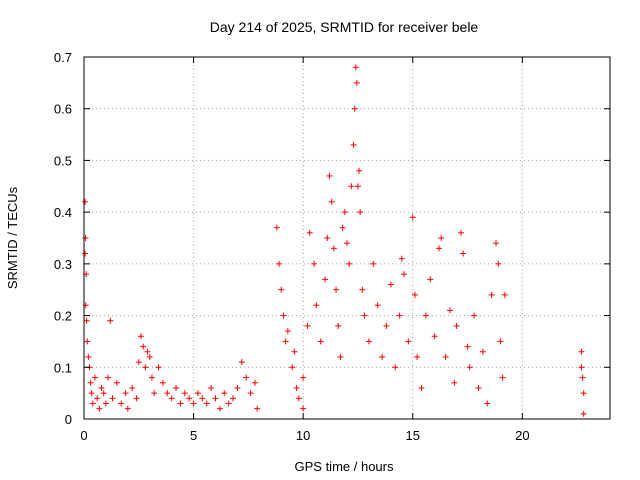  Describe the element at coordinates (63, 160) in the screenshot. I see `y-tick-label: 0.5` at that location.